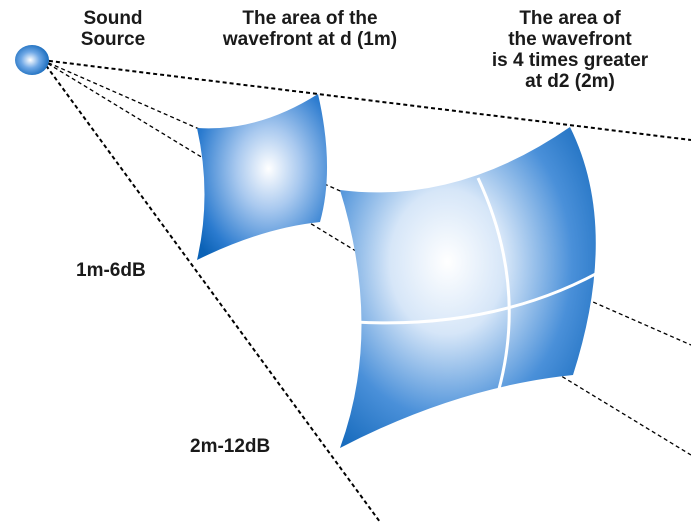 The image size is (691, 527). What do you see at coordinates (32, 60) in the screenshot?
I see `sound-source-sphere` at bounding box center [32, 60].